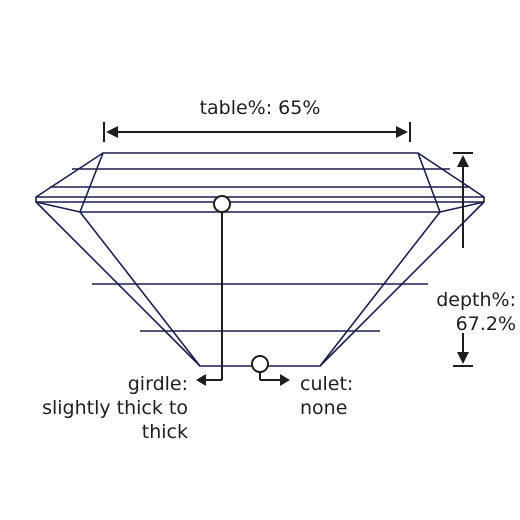 This screenshot has width=520, height=520. I want to click on culet-label: culet: none, so click(326, 396).